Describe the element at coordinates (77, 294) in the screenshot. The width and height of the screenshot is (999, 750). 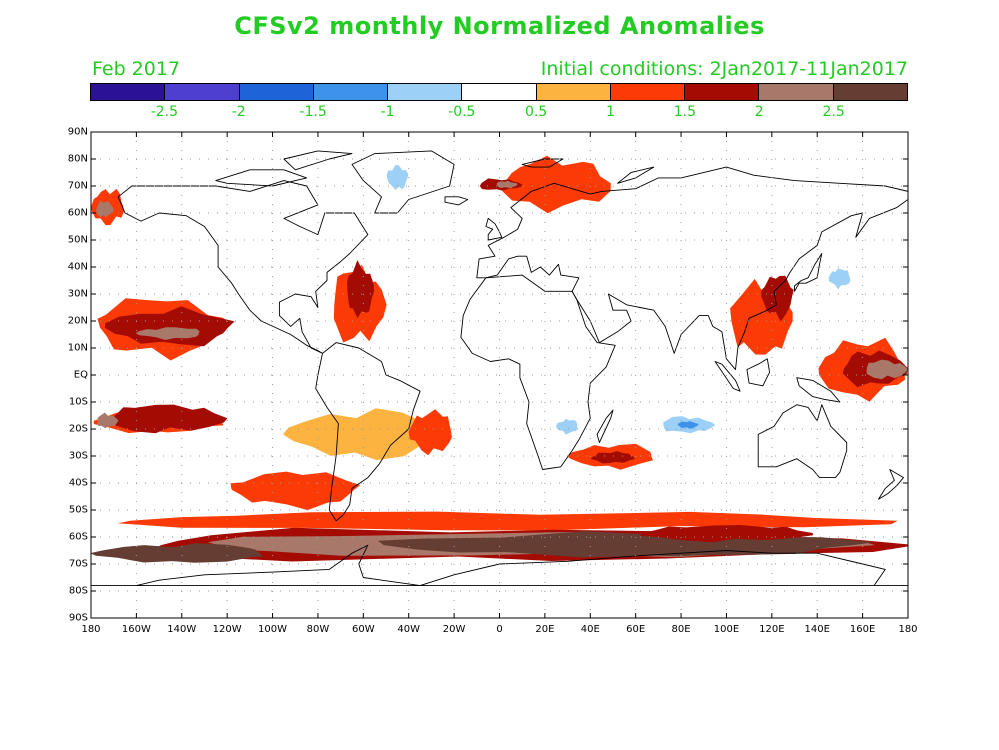
I see `lat-label: 30N` at that location.